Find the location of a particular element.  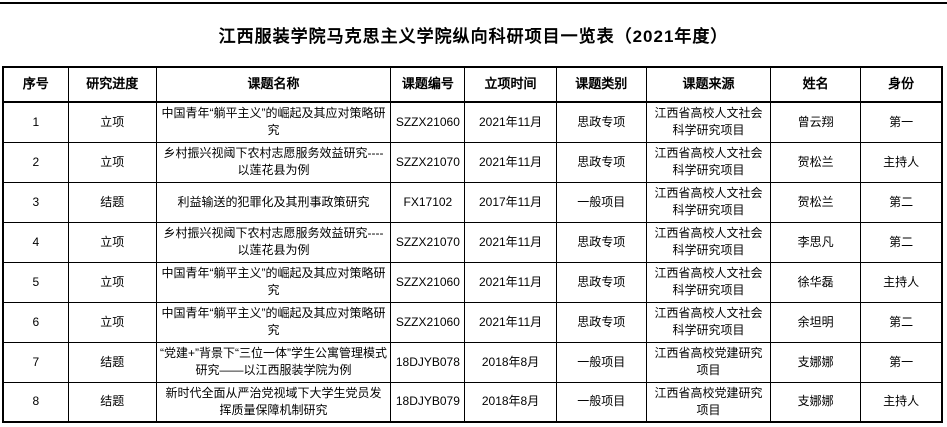

column-header: 身份 is located at coordinates (901, 84).